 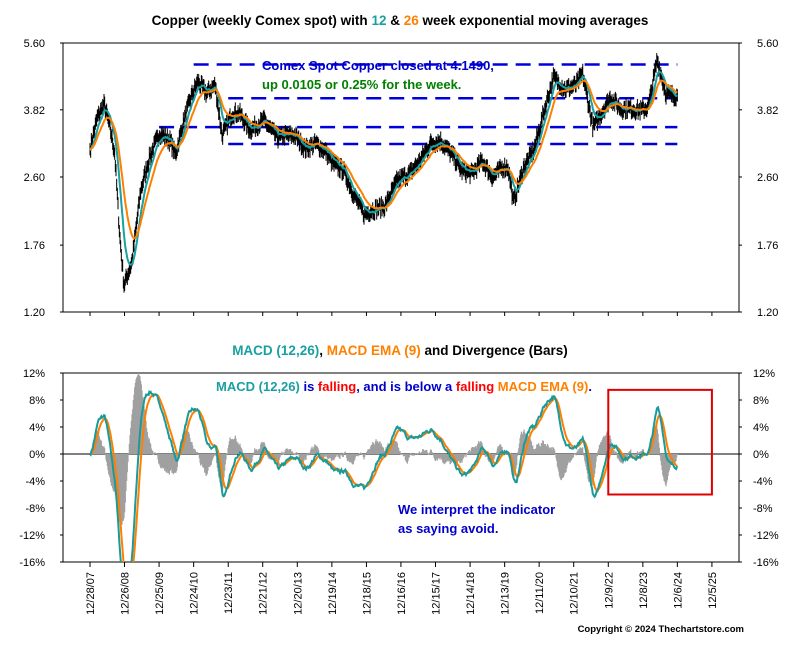 What do you see at coordinates (374, 350) in the screenshot?
I see `title-part-2: MACD EMA (9)` at bounding box center [374, 350].